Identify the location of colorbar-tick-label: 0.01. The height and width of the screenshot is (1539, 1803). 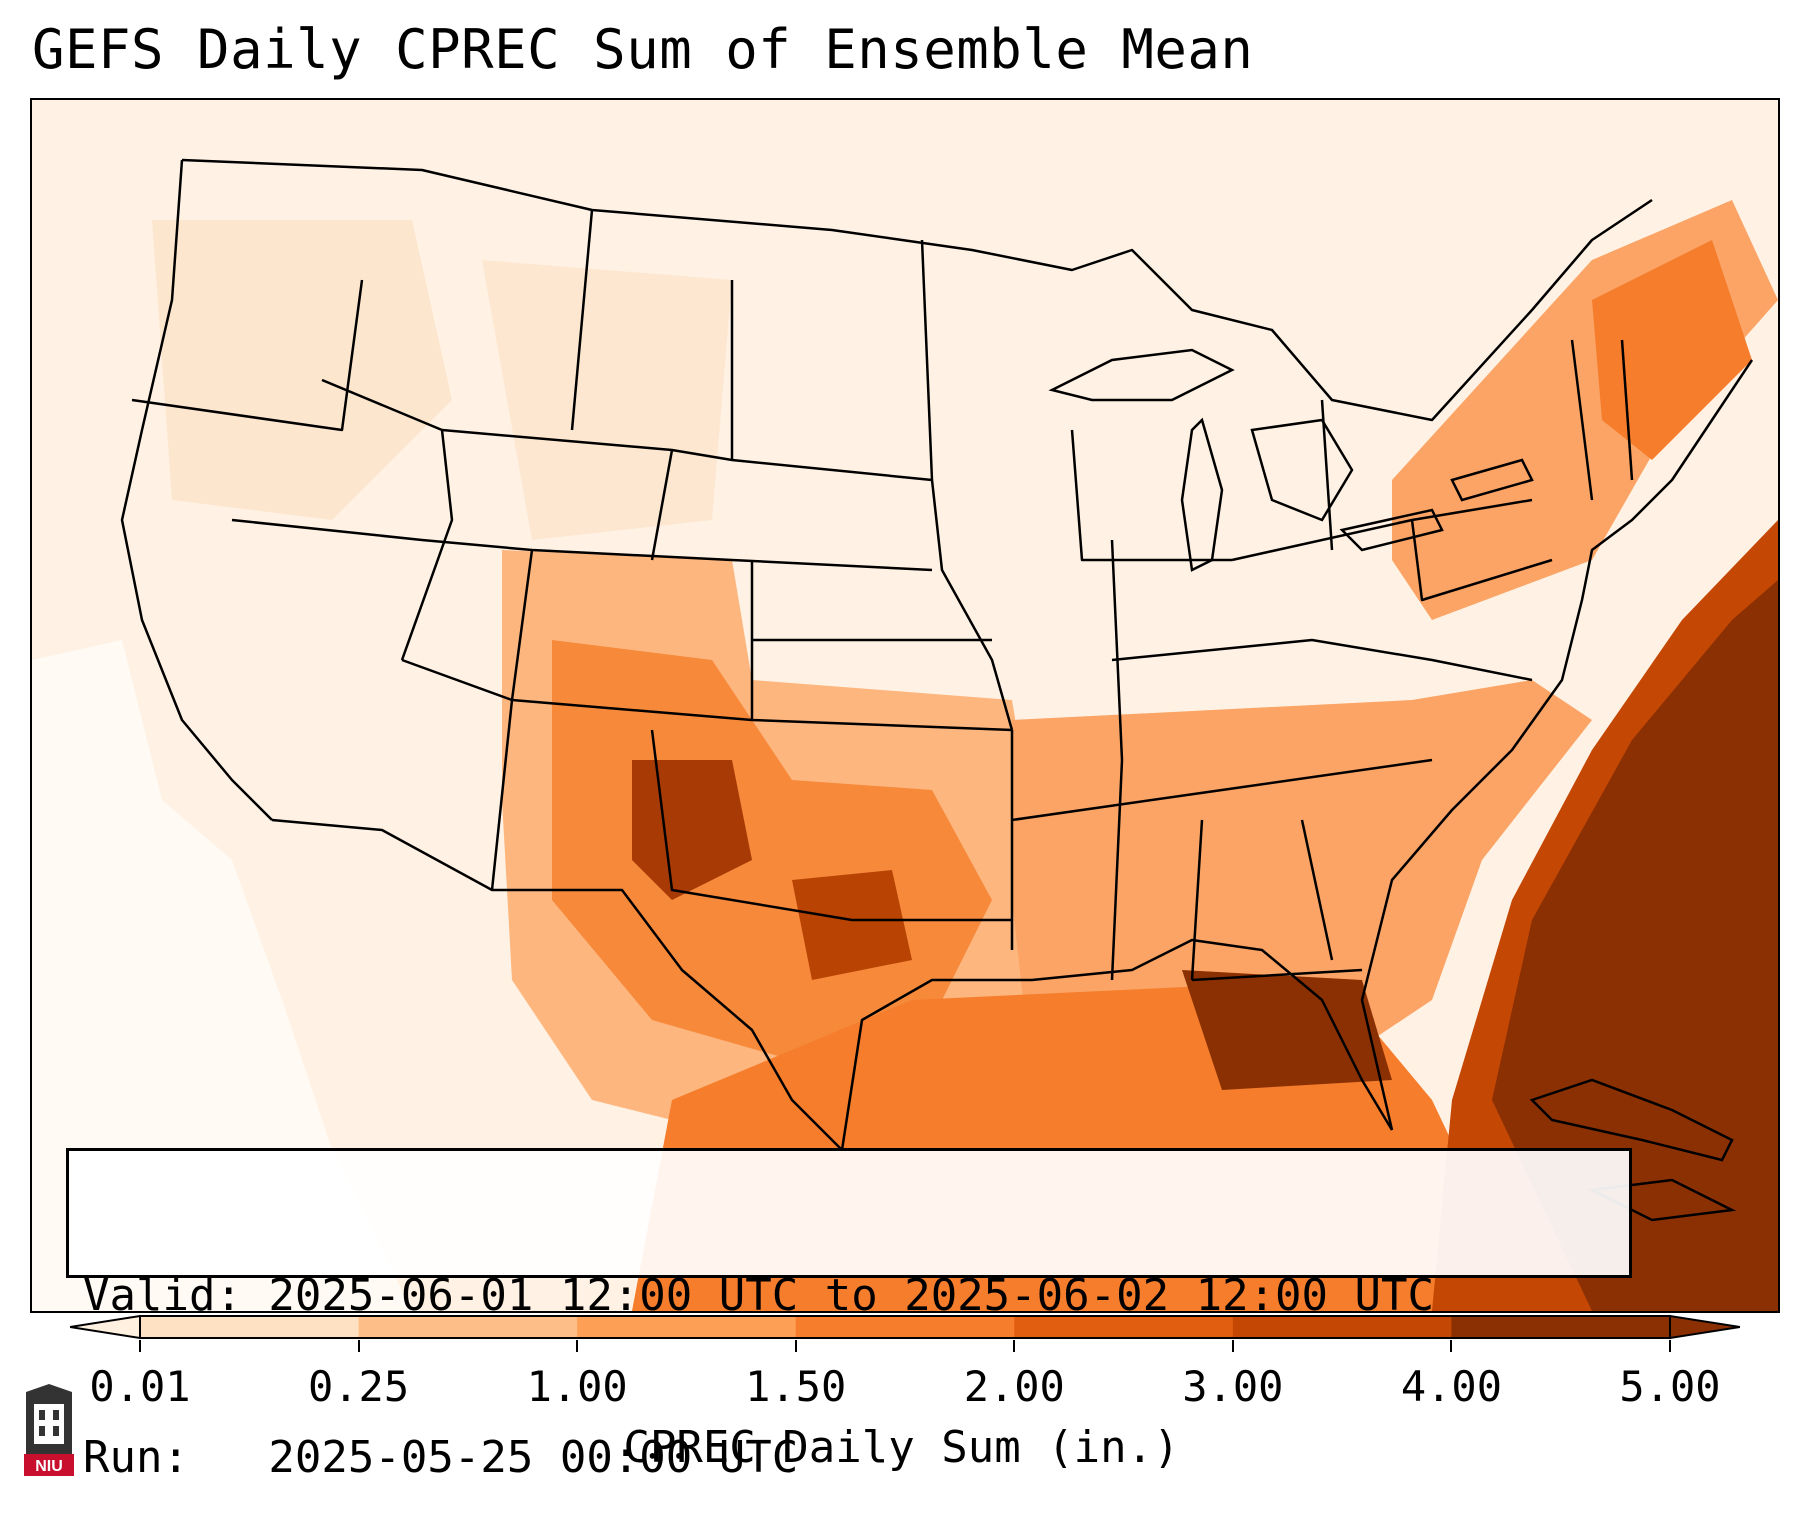
(140, 1386).